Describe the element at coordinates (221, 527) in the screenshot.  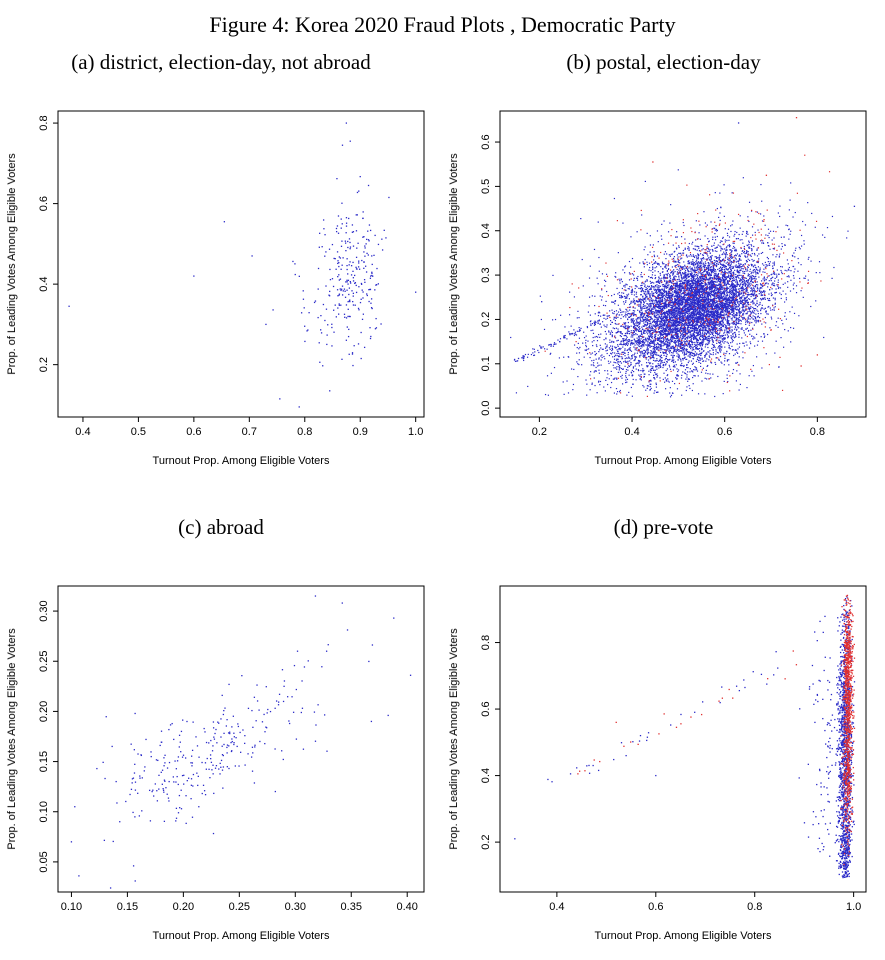
I see `panel-c-title: (c) abroad` at that location.